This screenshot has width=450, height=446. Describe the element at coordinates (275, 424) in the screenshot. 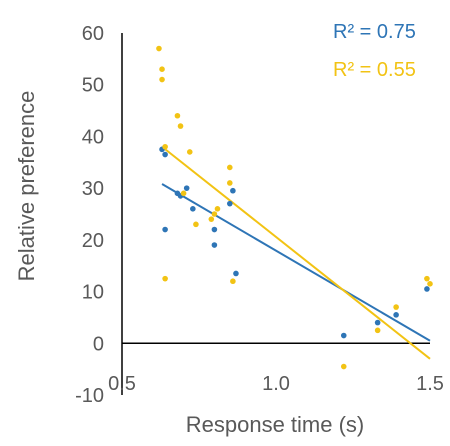

I see `x-axis-title: Response time (s)` at that location.